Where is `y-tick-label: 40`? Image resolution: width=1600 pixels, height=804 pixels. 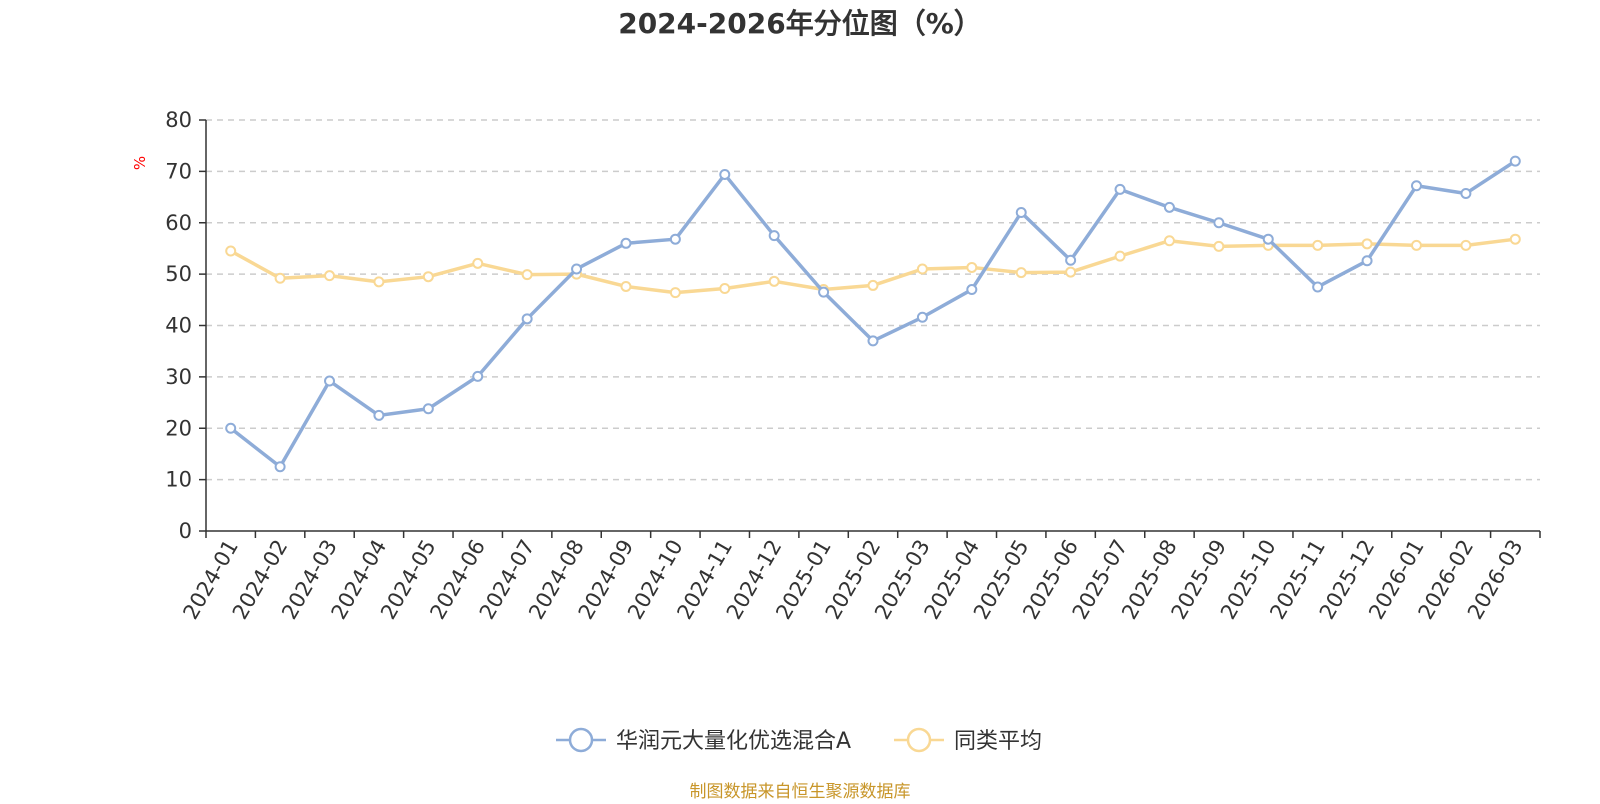 y-tick-label: 40 is located at coordinates (178, 326).